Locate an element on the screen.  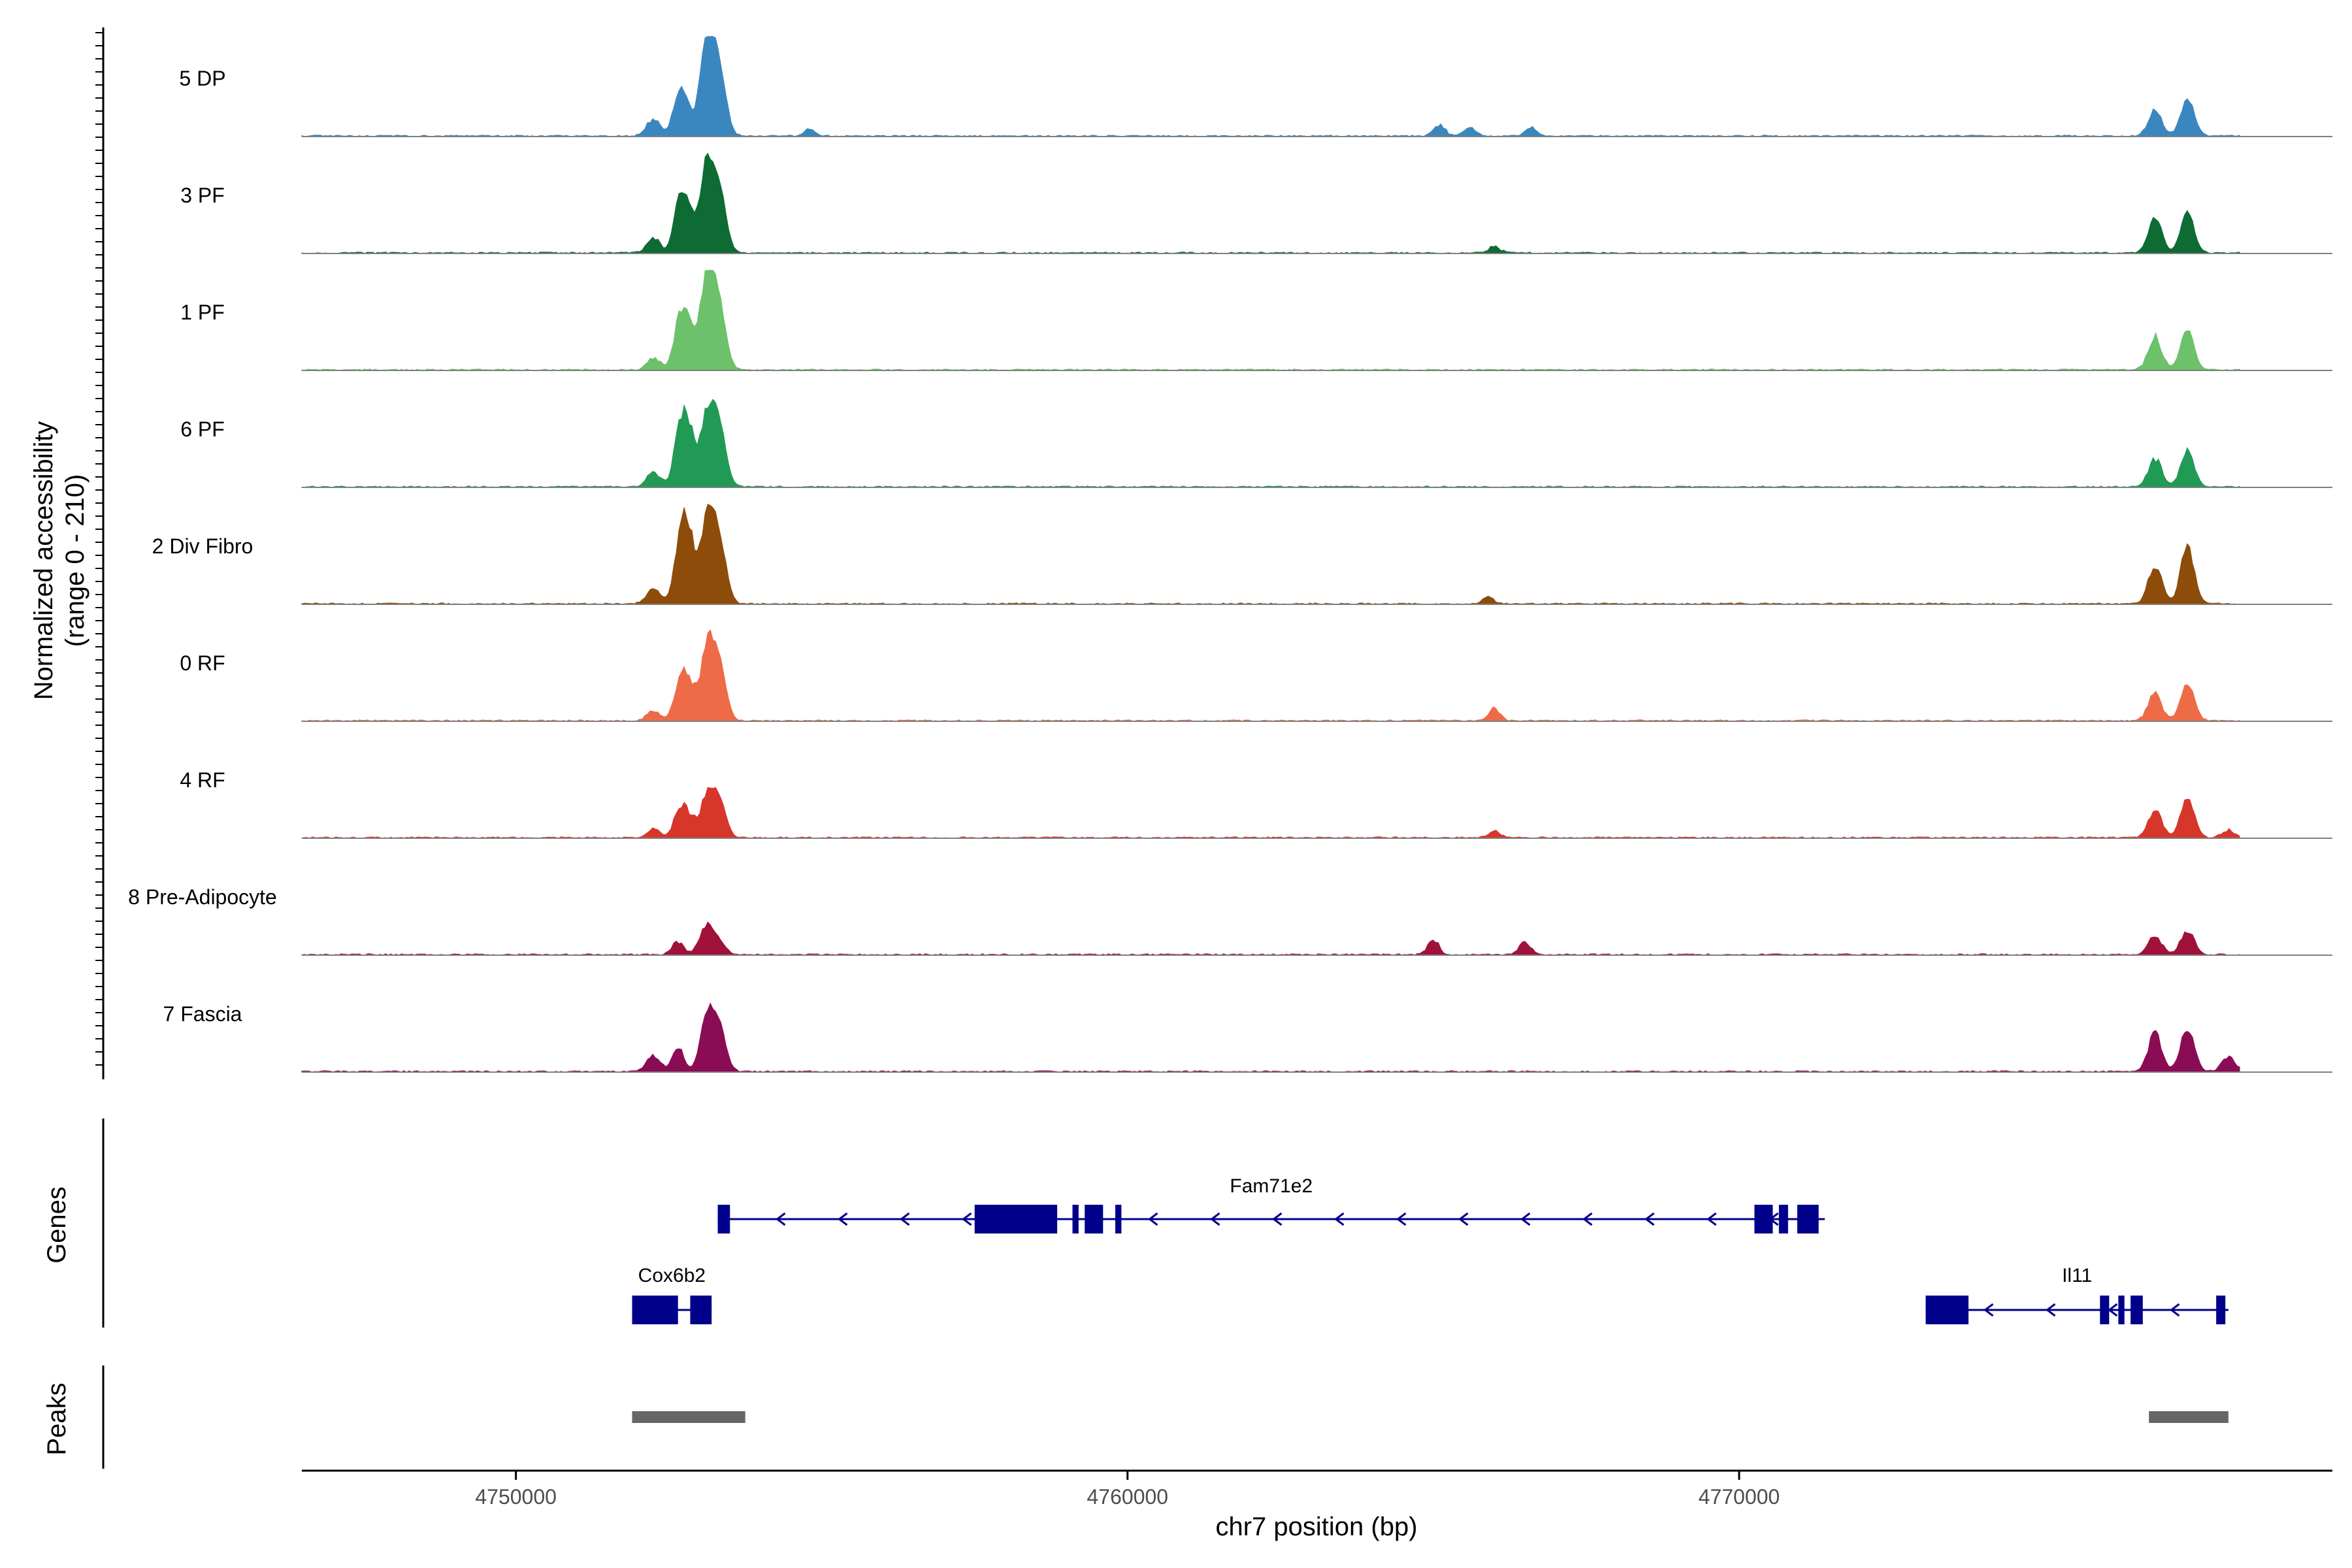
peaks-track-title: Peaks is located at coordinates (56, 1418).